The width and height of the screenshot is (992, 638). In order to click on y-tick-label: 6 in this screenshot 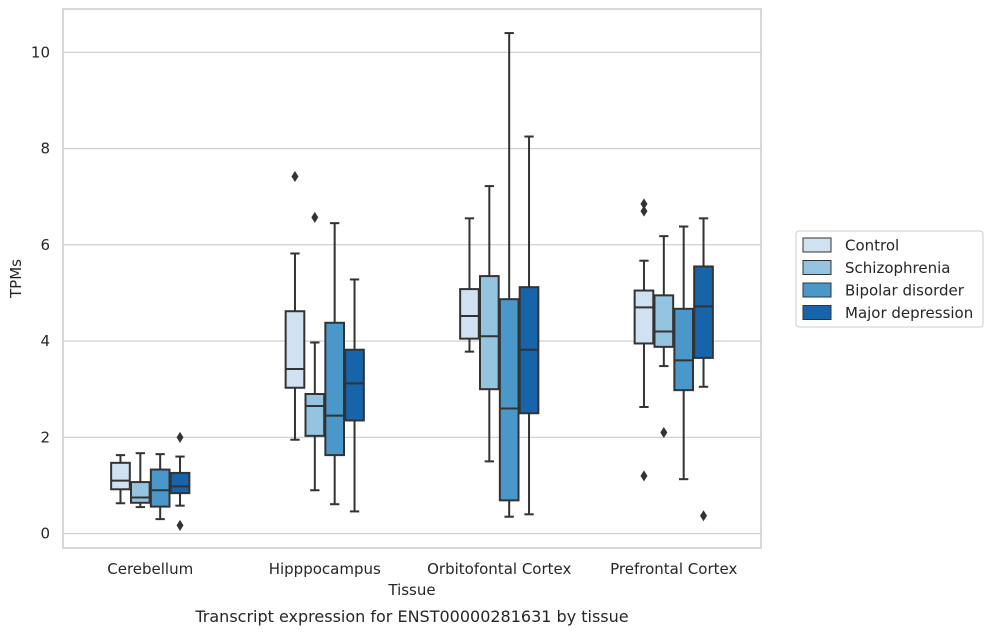, I will do `click(45, 245)`.